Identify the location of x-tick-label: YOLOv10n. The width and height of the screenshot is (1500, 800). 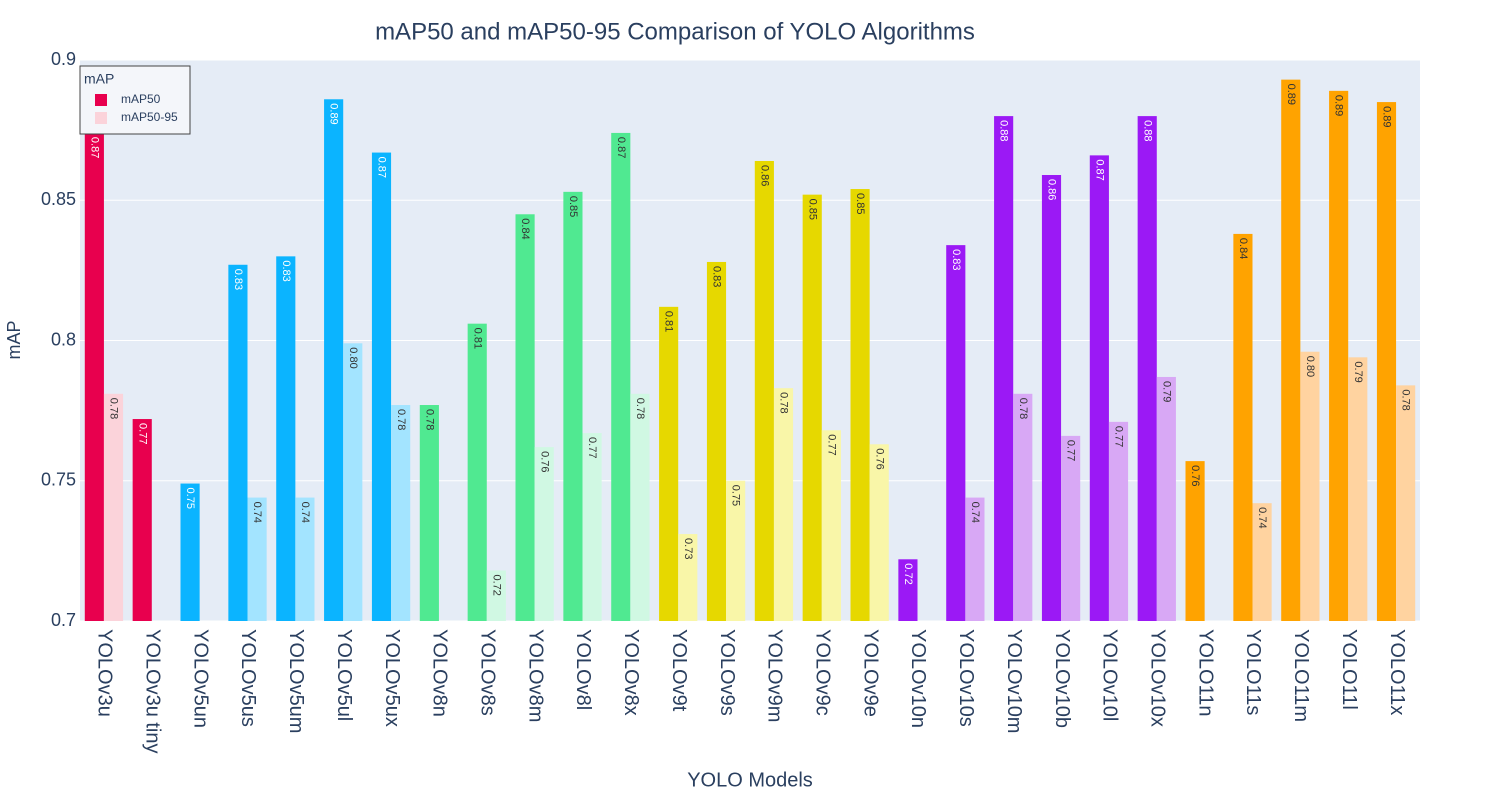
(918, 678).